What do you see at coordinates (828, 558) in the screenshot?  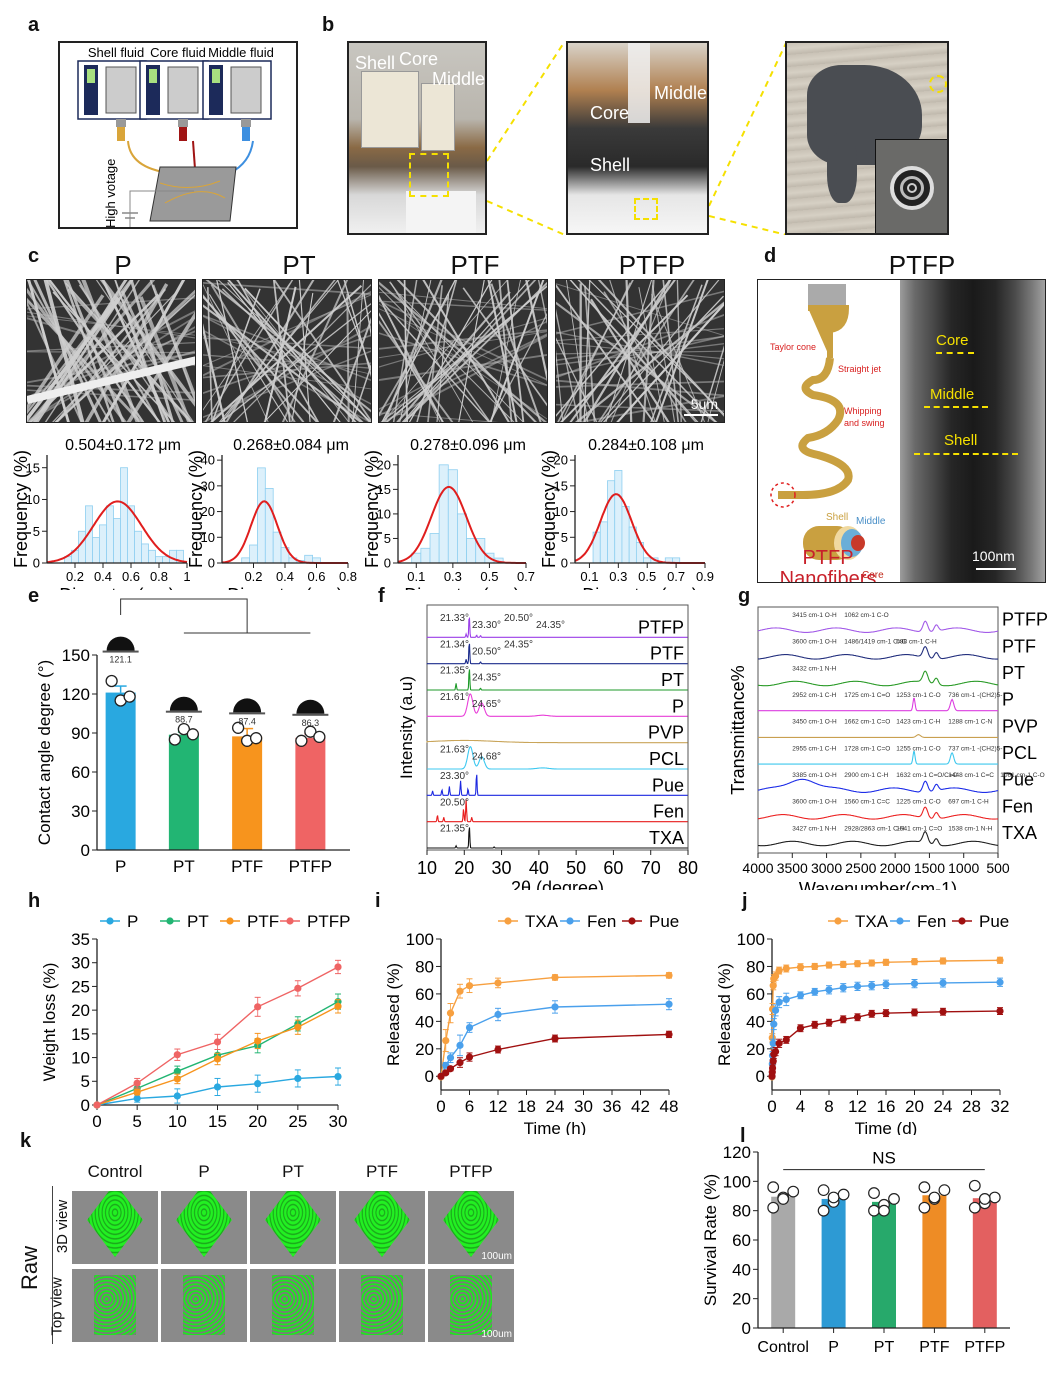 I see `caption-line-1: PTFP` at bounding box center [828, 558].